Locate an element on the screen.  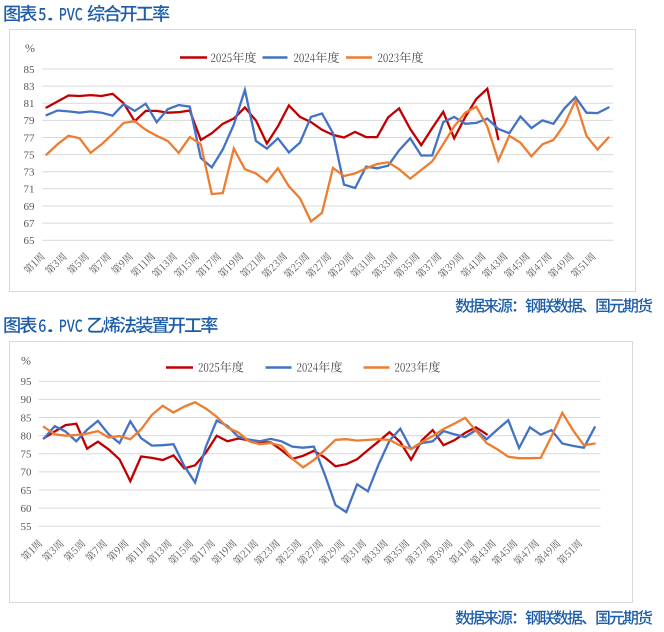
svg-text: 73 is located at coordinates (30, 173).